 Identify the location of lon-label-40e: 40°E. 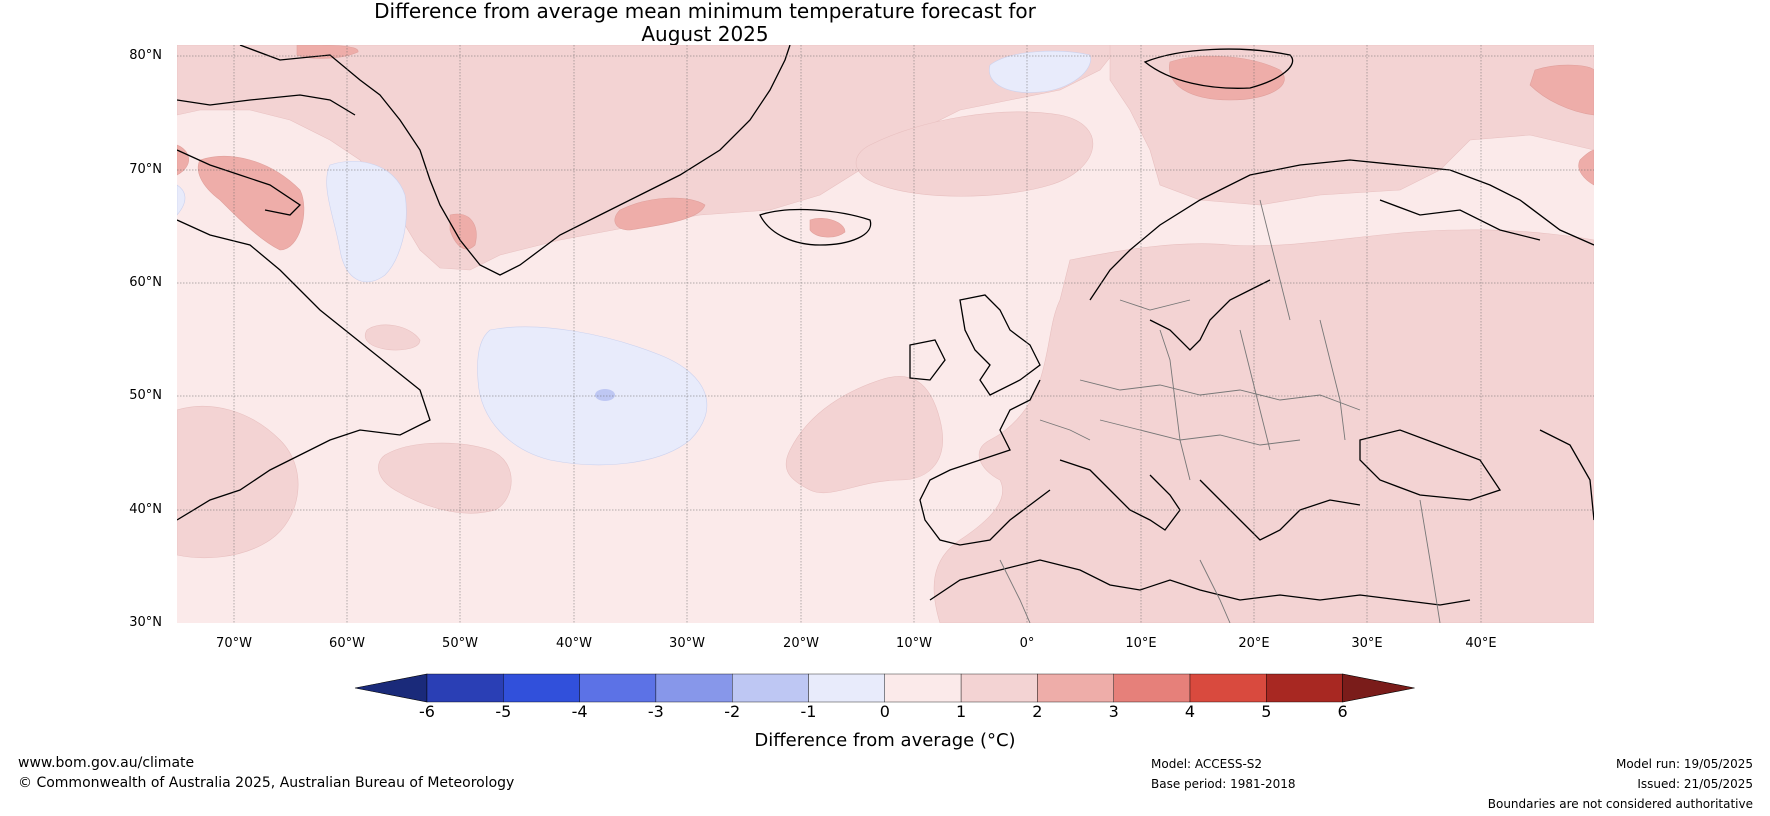
(1481, 643).